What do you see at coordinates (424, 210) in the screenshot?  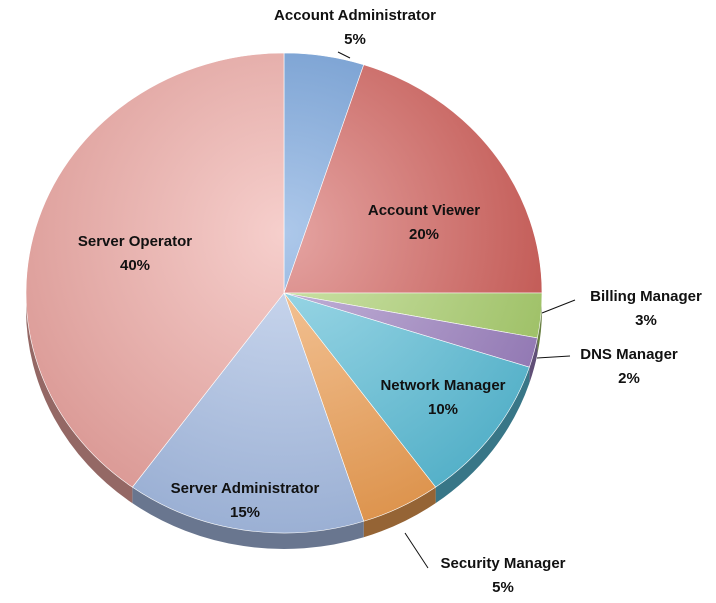 I see `slice-label-account-viewer: Account Viewer` at bounding box center [424, 210].